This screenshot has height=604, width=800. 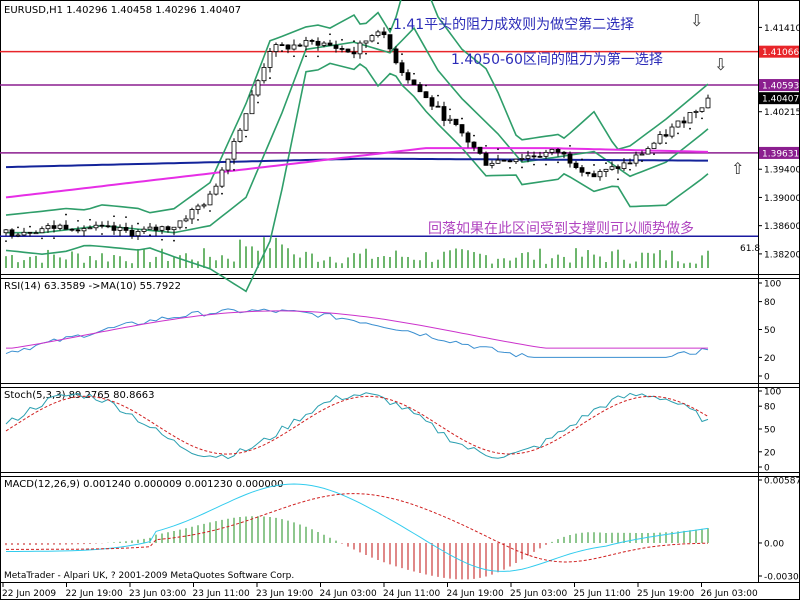 I want to click on annotation-mid: 1.4050-60区间的阻力为第一选择, so click(x=557, y=59).